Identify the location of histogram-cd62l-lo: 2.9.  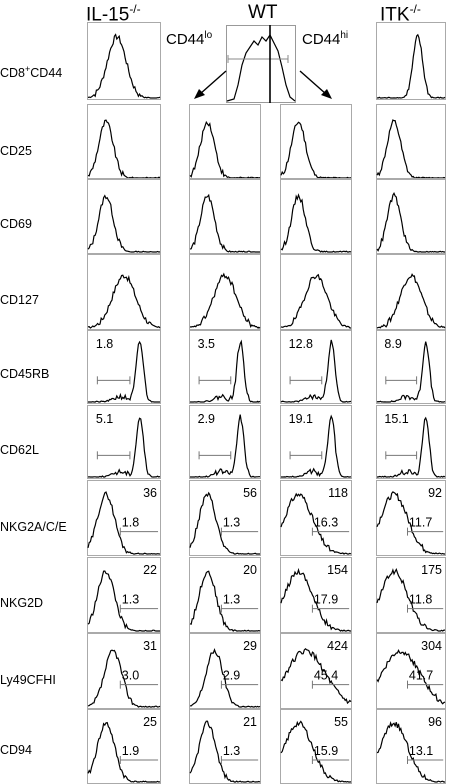
(225, 442).